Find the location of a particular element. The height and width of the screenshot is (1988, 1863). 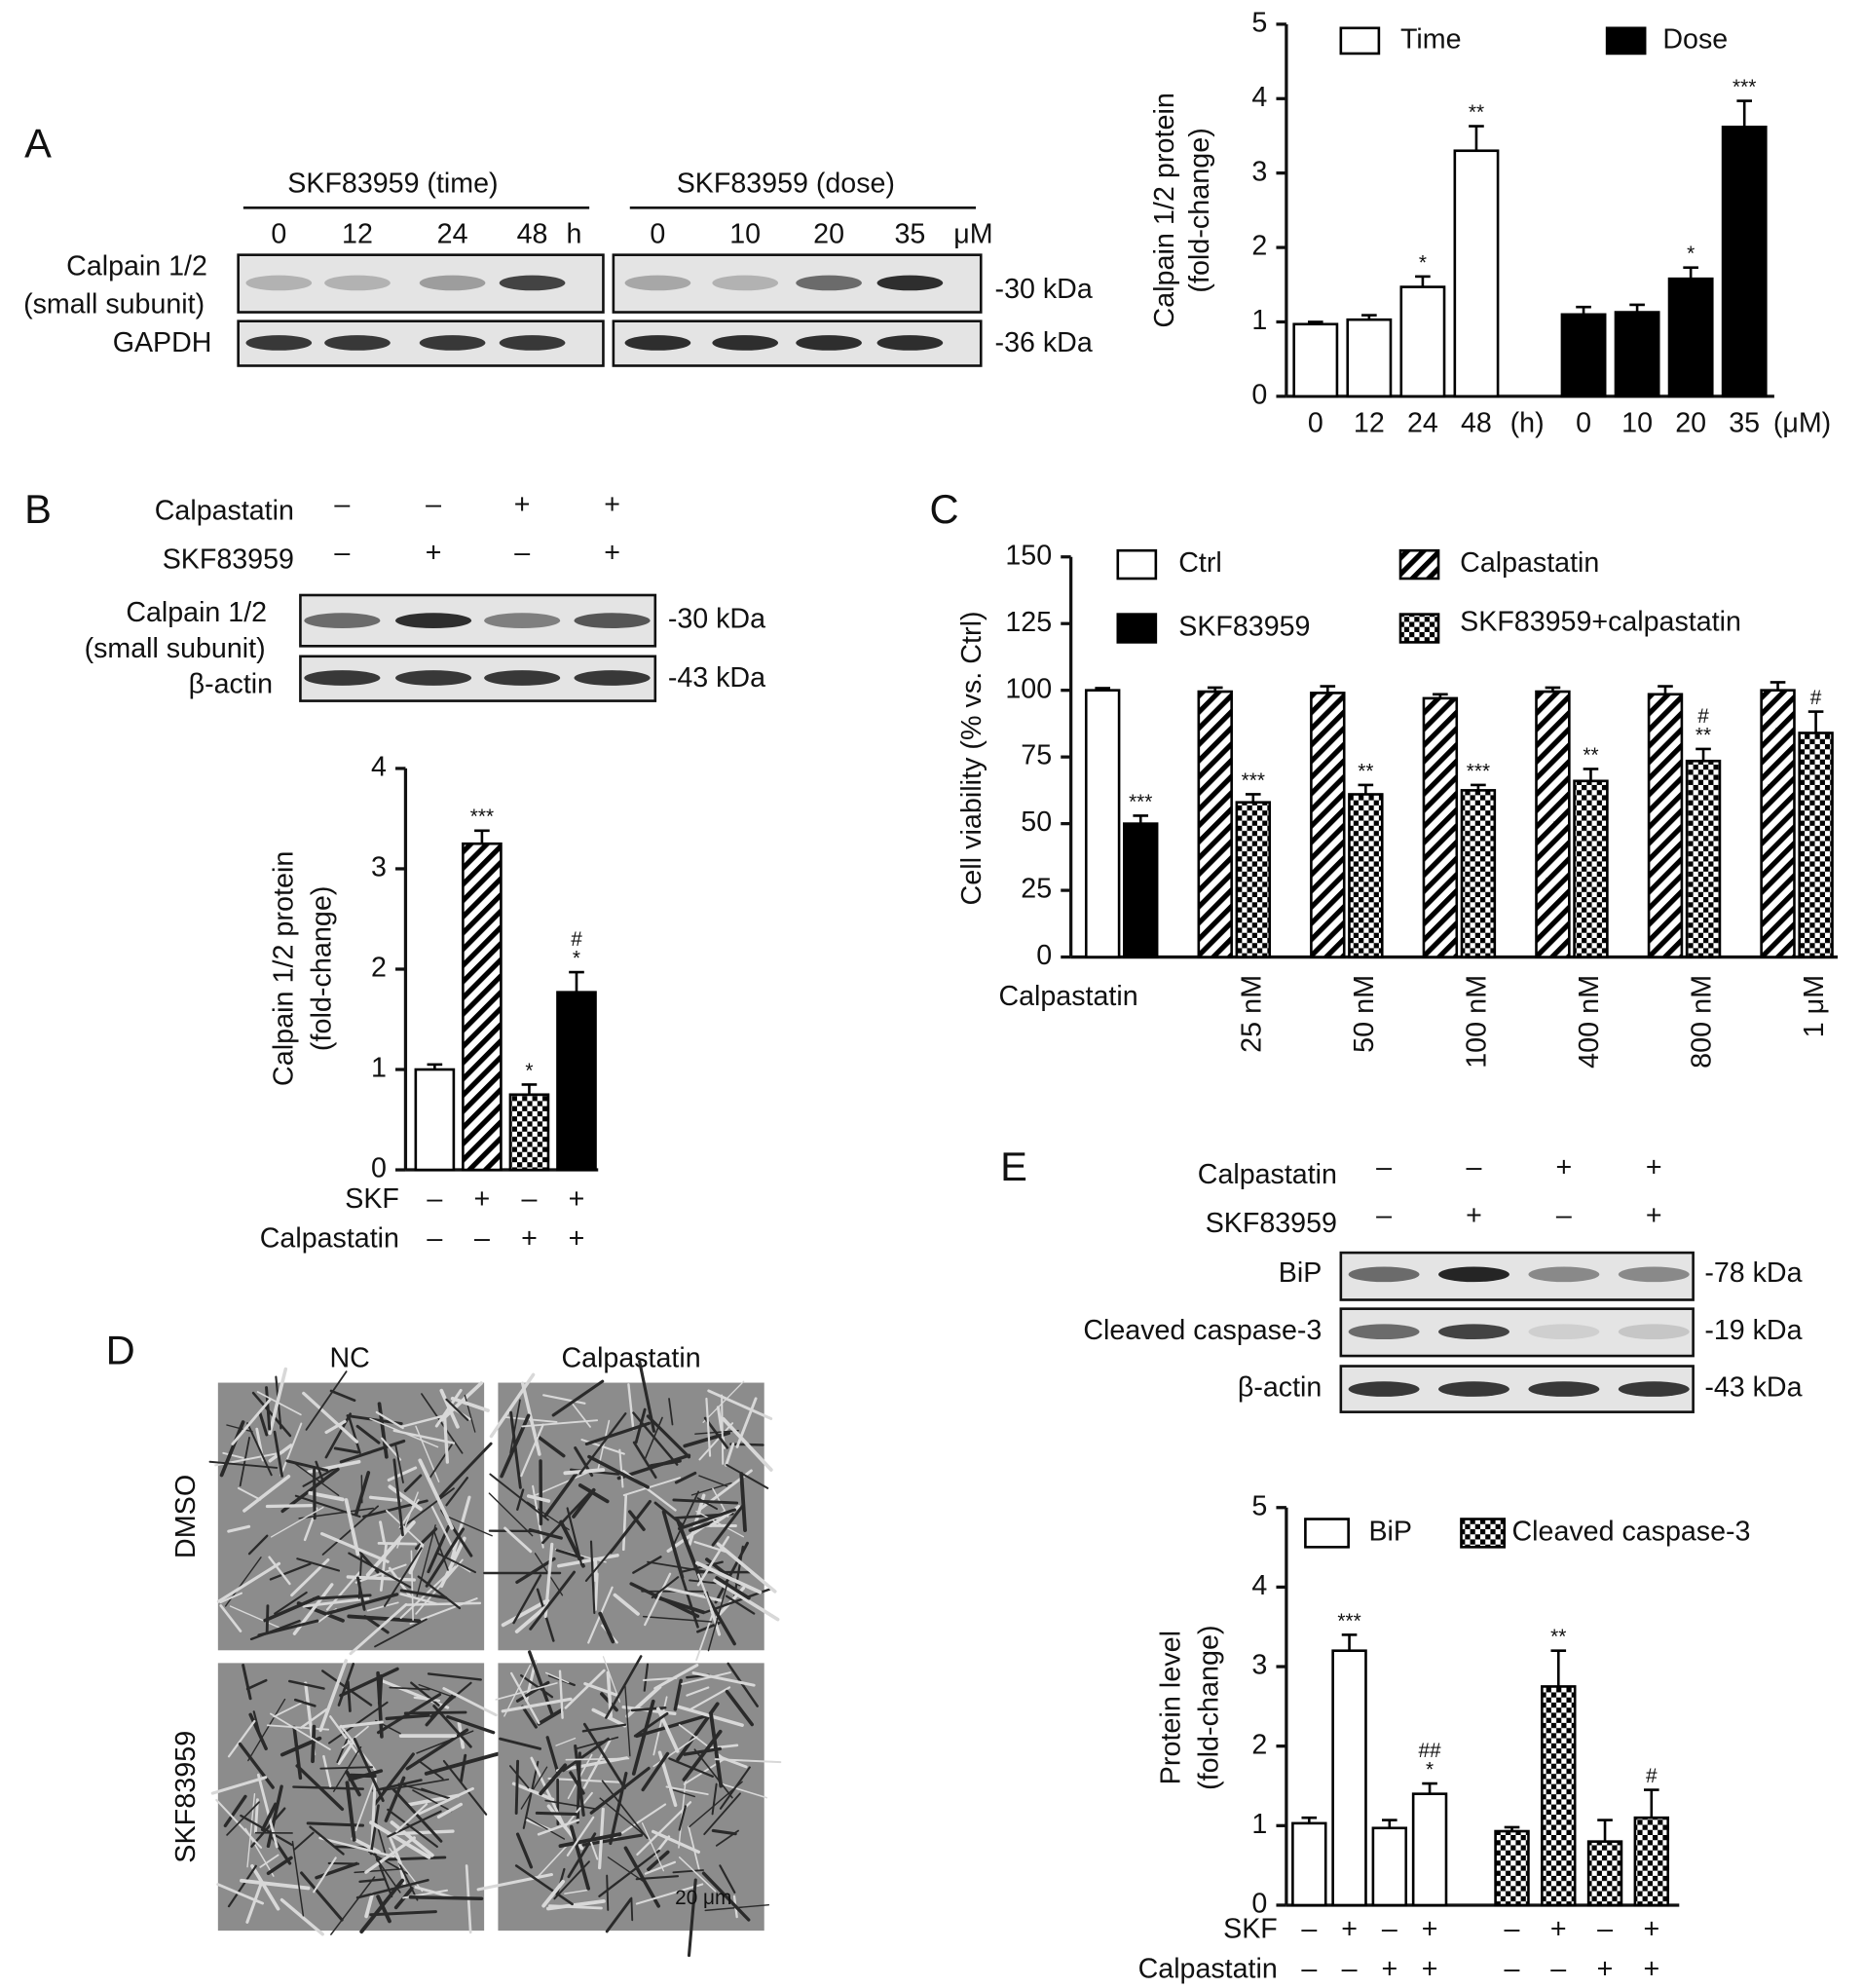

y-tick-label: 0 is located at coordinates (1259, 394).